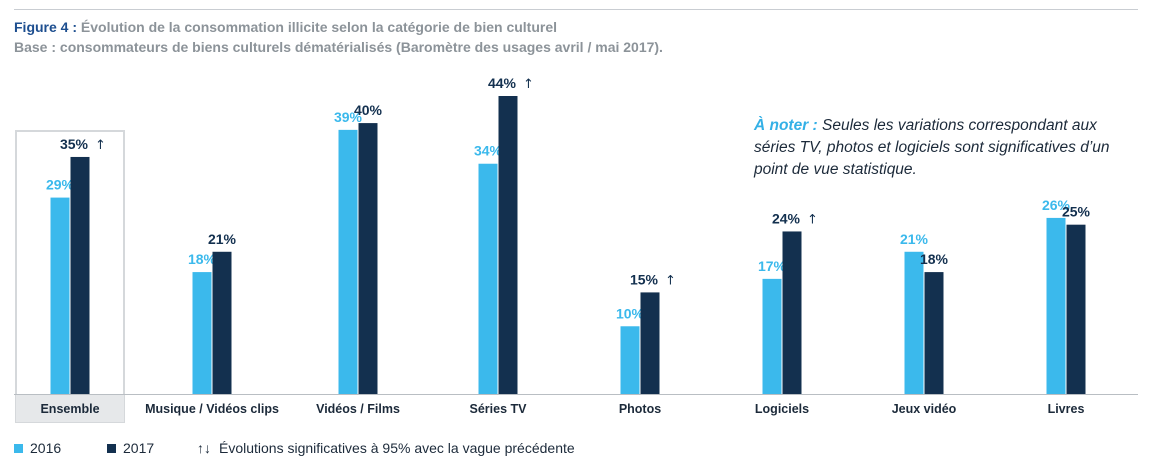  Describe the element at coordinates (528, 84) in the screenshot. I see `significance-arrow-3: ↑` at that location.